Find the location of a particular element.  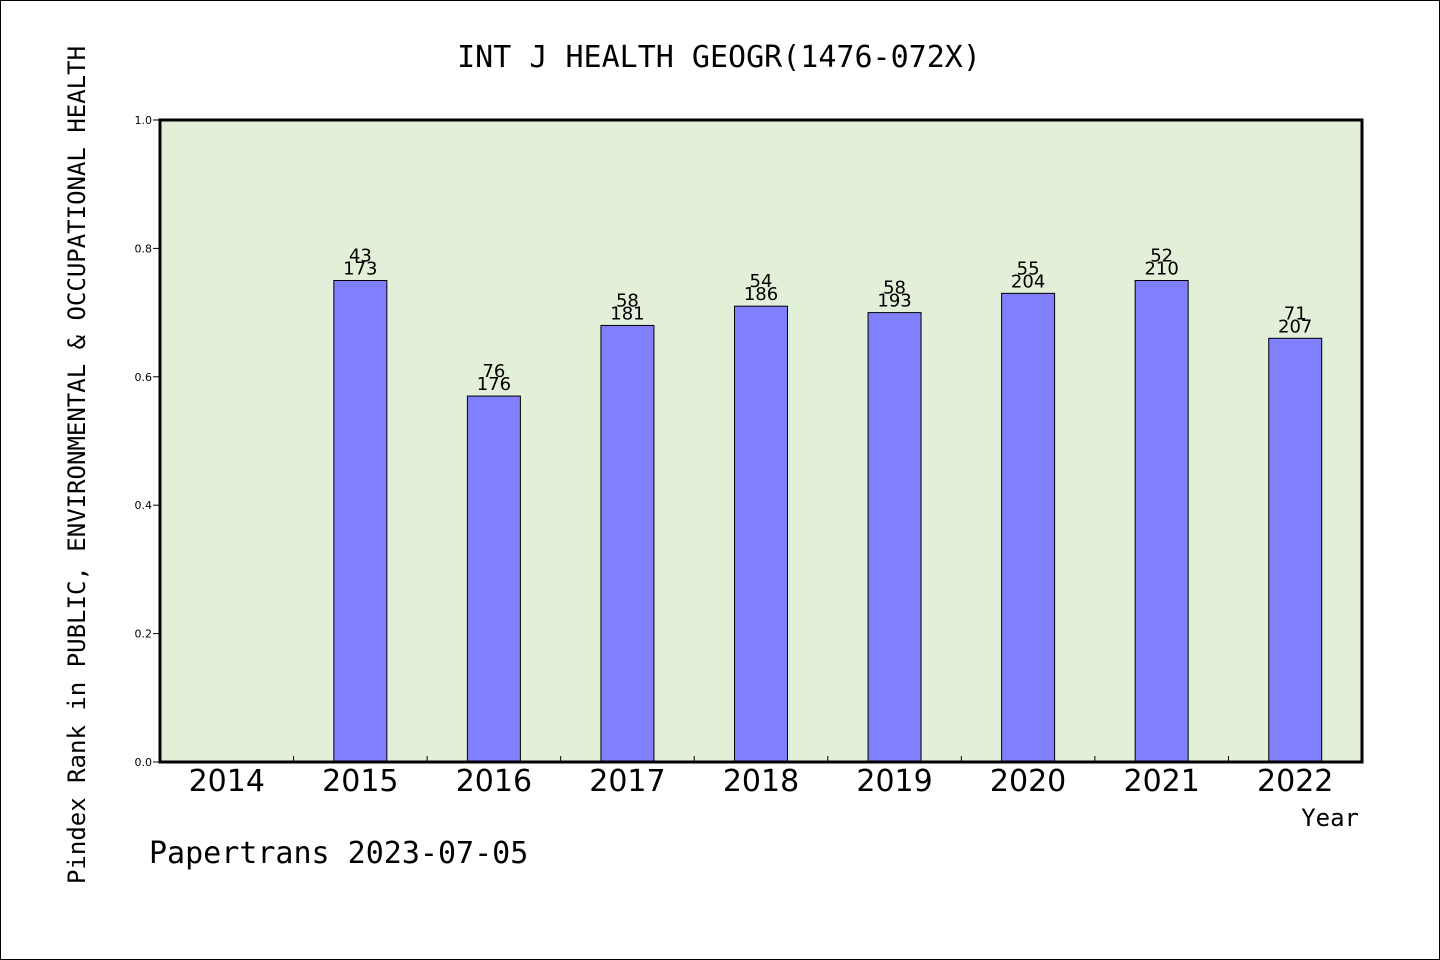

x-tick-label: 2015 is located at coordinates (360, 781).